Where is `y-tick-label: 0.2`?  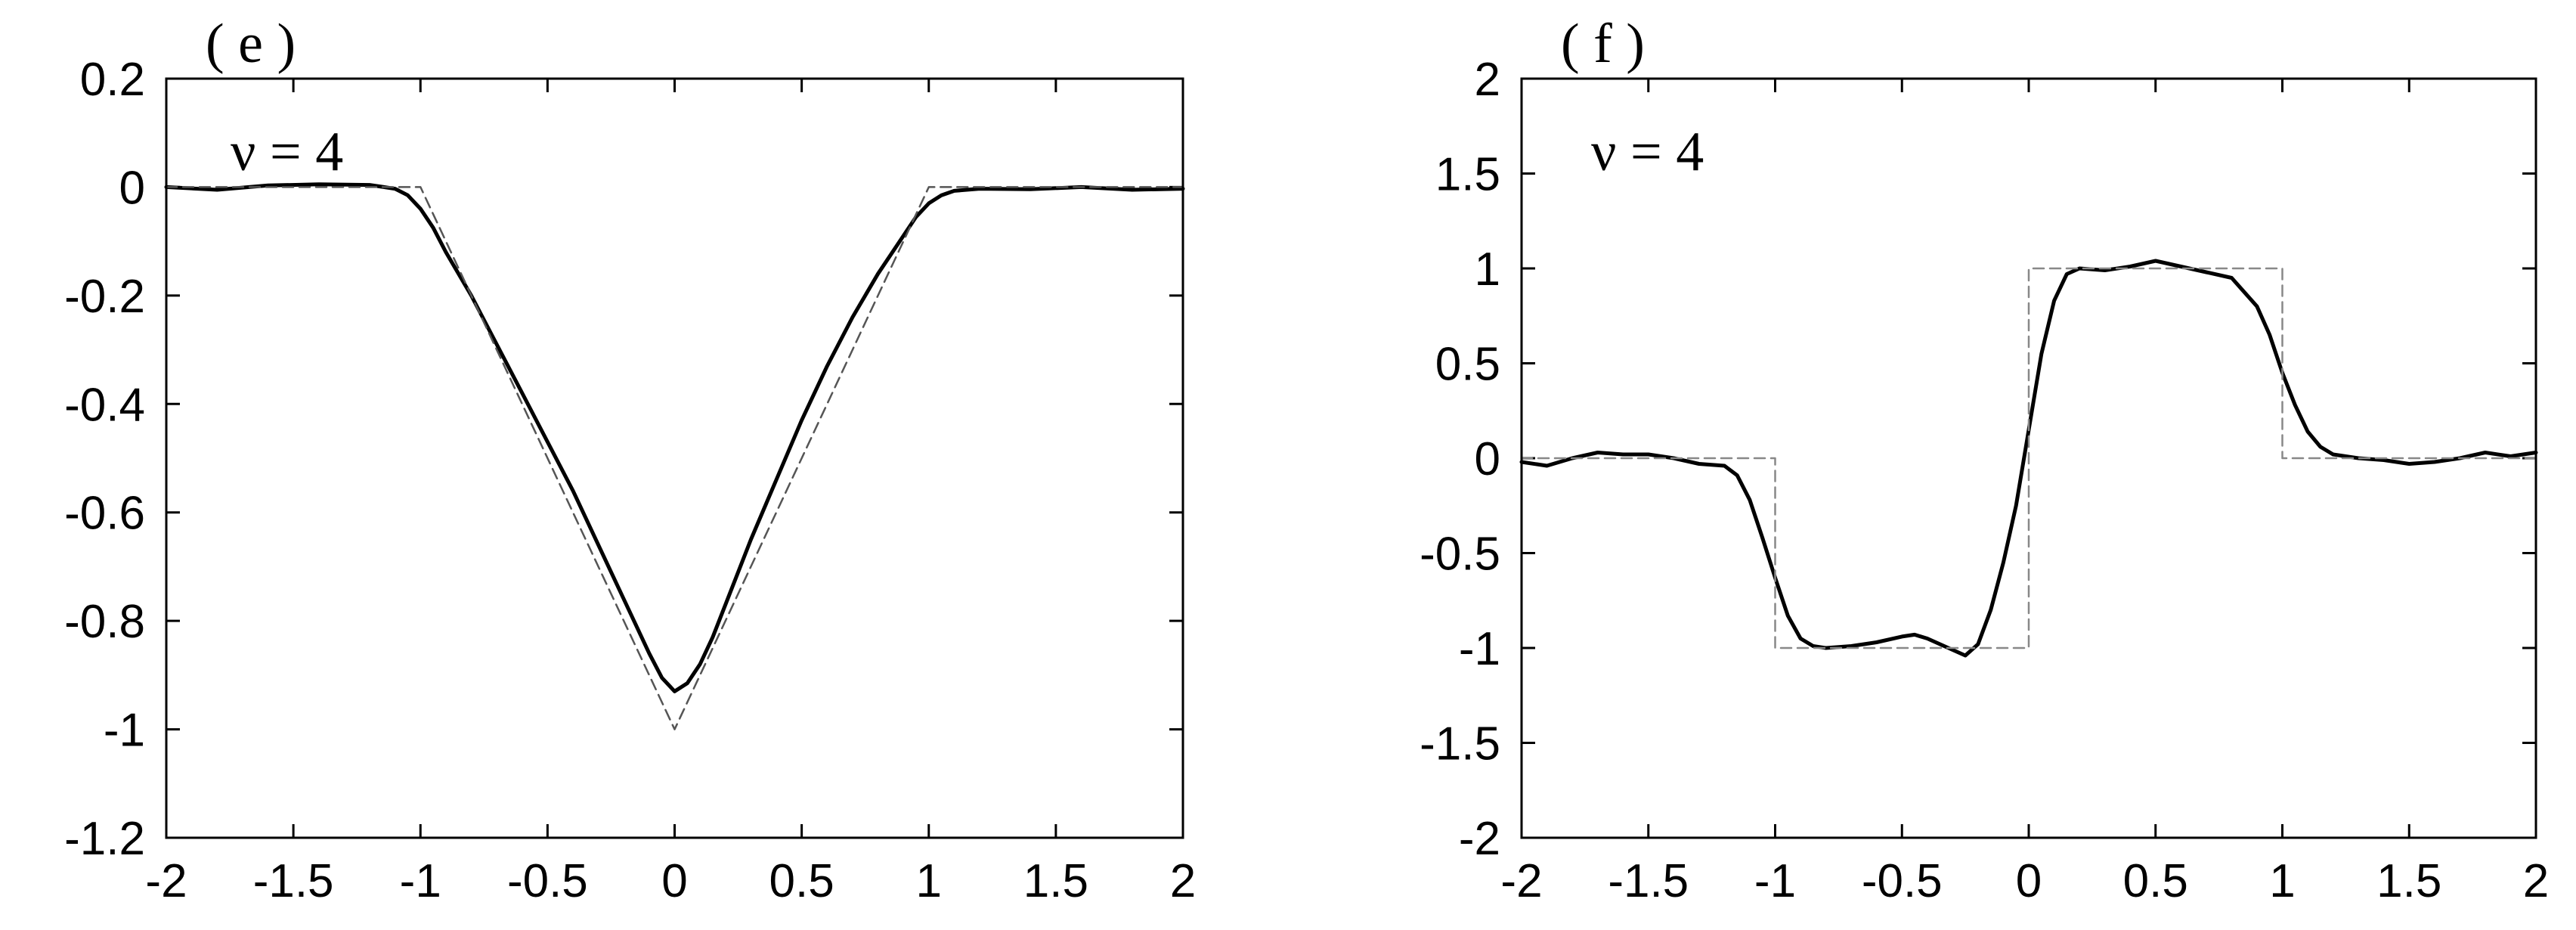
y-tick-label: 0.2 is located at coordinates (113, 80).